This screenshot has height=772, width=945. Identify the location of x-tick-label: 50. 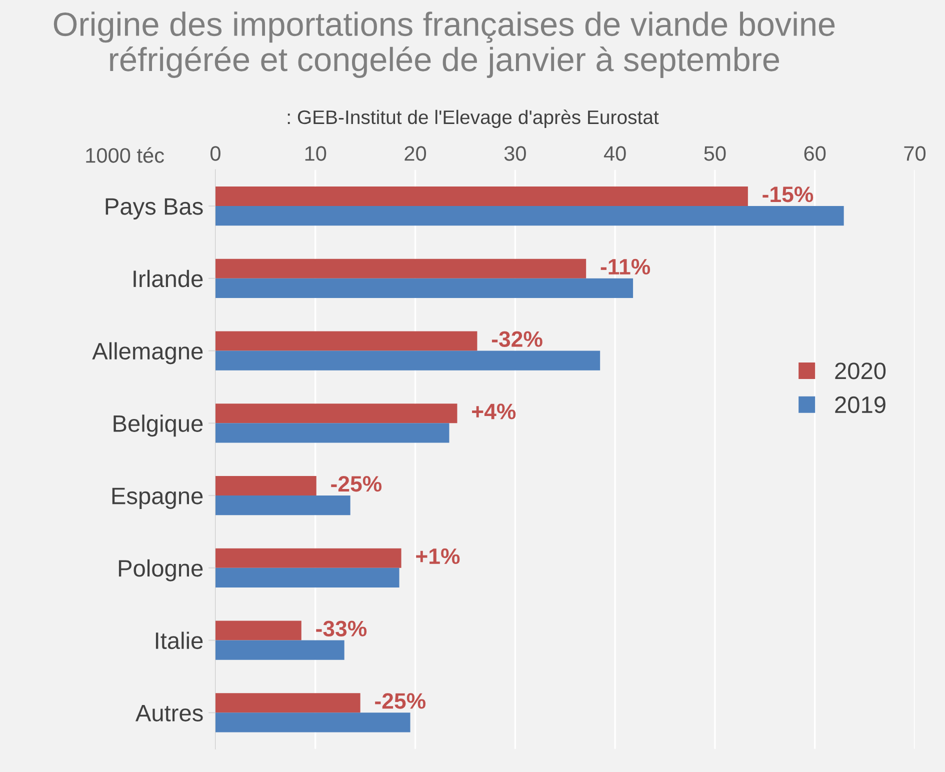
(715, 153).